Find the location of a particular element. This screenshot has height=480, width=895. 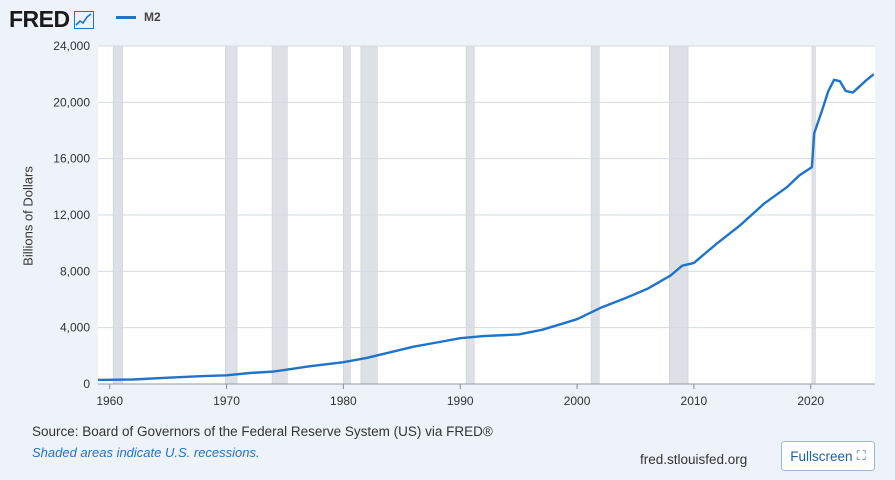

fred-logo: FRED is located at coordinates (51, 19).